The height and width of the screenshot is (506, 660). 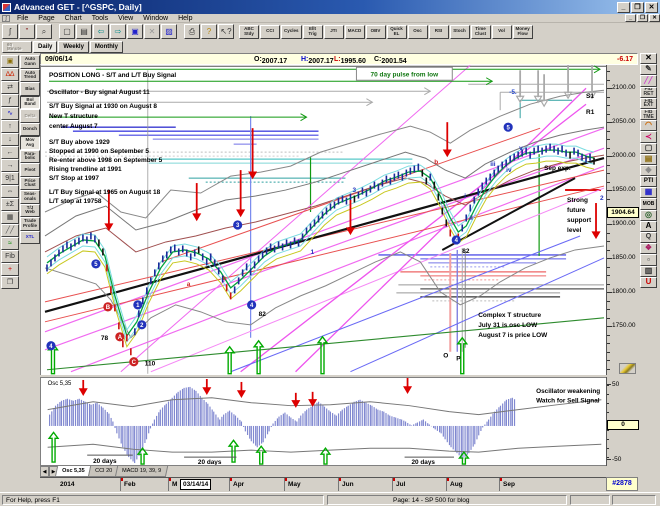 I want to click on new-chart-button: ▢, so click(x=67, y=31).